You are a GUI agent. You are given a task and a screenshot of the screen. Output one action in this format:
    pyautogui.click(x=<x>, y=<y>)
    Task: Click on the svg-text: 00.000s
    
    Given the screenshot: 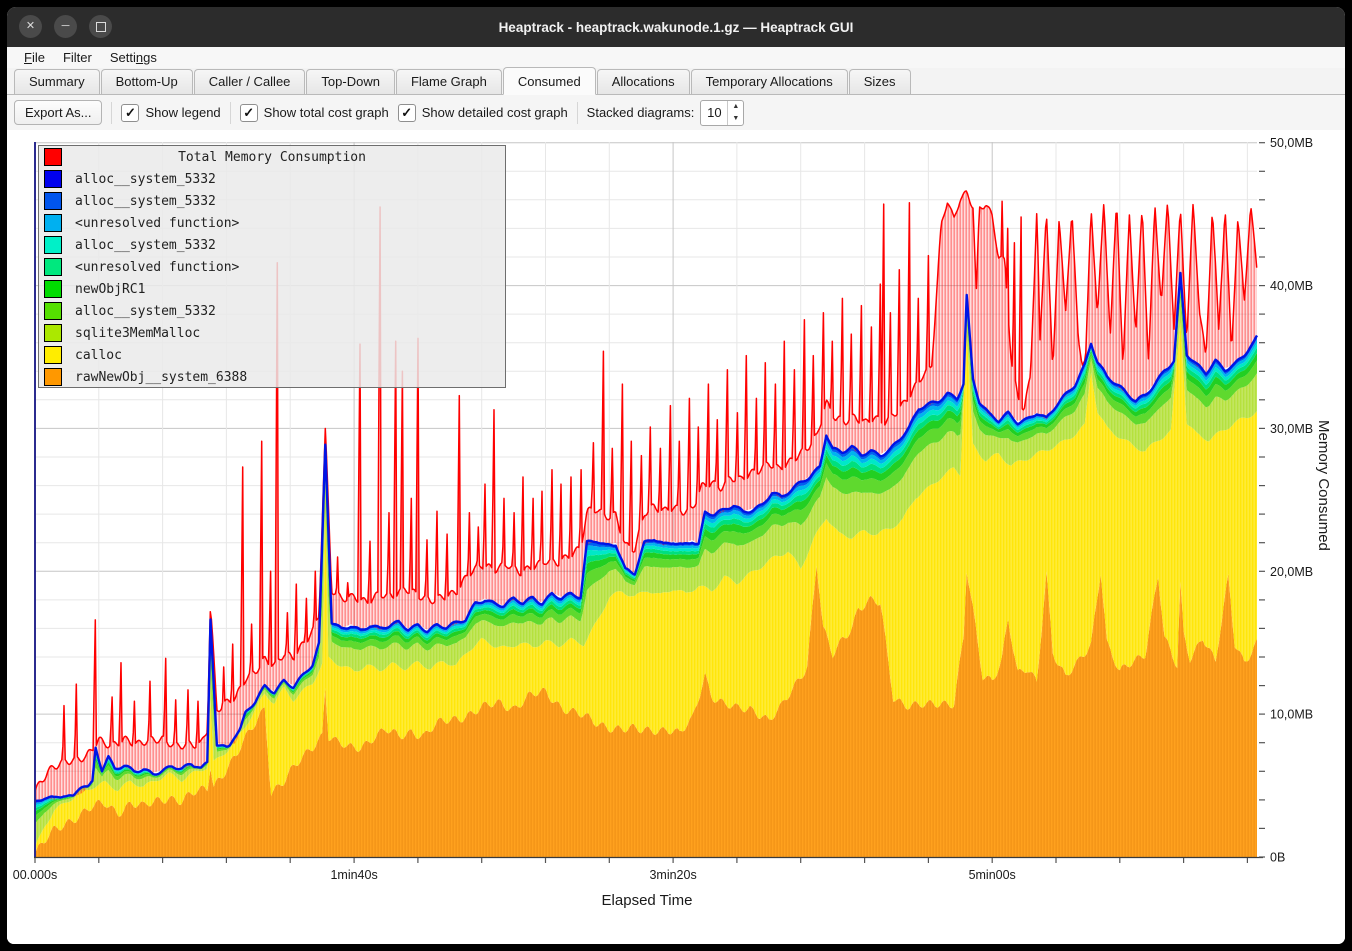 What is the action you would take?
    pyautogui.click(x=35, y=875)
    